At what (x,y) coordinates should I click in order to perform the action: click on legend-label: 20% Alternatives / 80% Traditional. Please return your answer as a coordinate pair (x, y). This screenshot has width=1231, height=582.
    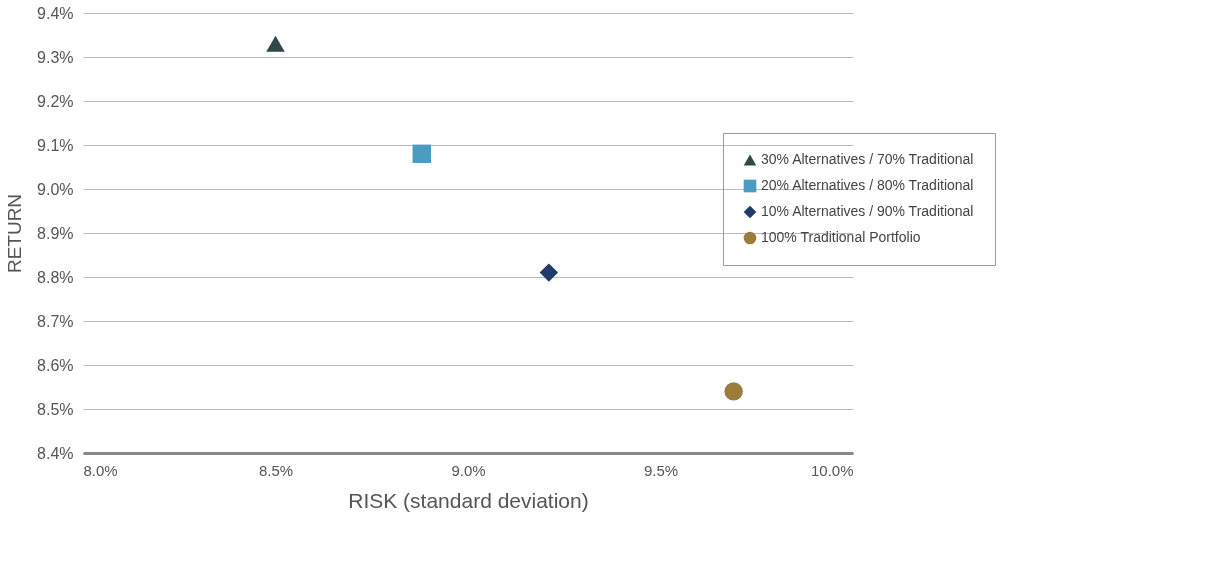
    Looking at the image, I should click on (867, 185).